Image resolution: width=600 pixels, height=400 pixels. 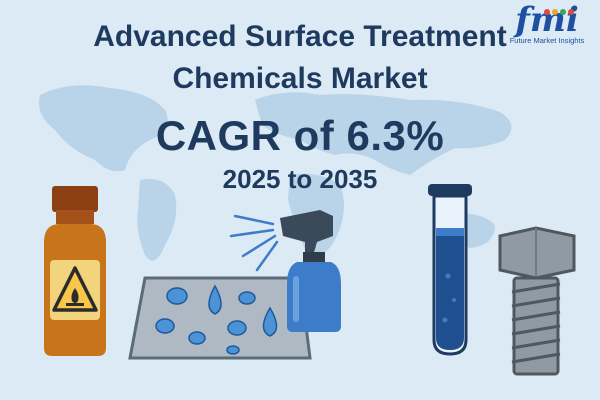 What do you see at coordinates (220, 318) in the screenshot?
I see `droplet-plate-icon` at bounding box center [220, 318].